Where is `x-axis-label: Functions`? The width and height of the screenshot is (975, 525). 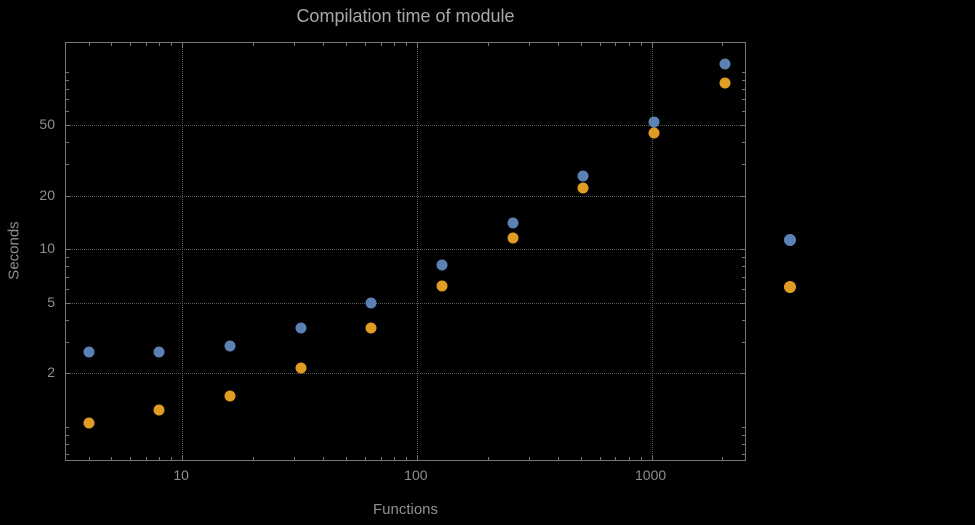
x-axis-label: Functions is located at coordinates (405, 509).